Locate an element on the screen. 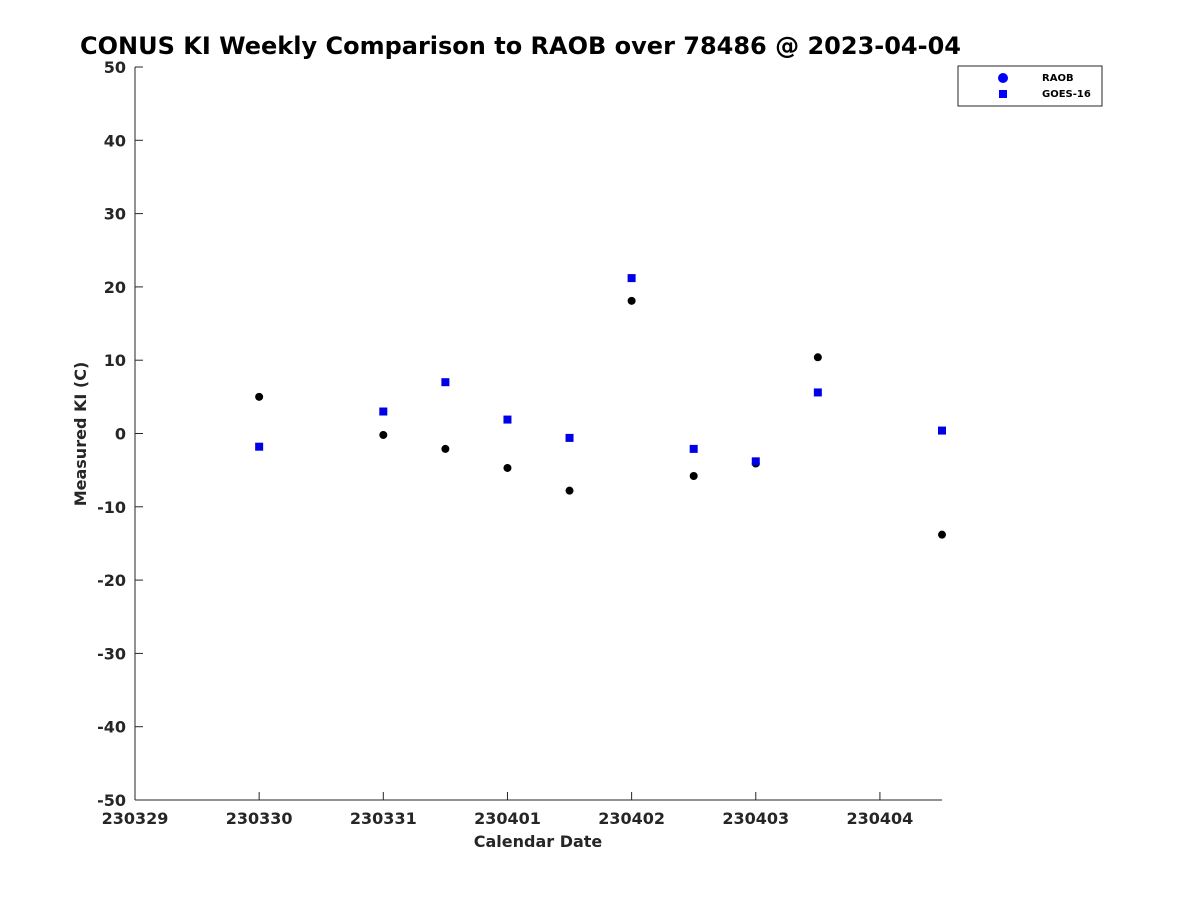 The height and width of the screenshot is (900, 1200). y-tick-label: 40 is located at coordinates (115, 140).